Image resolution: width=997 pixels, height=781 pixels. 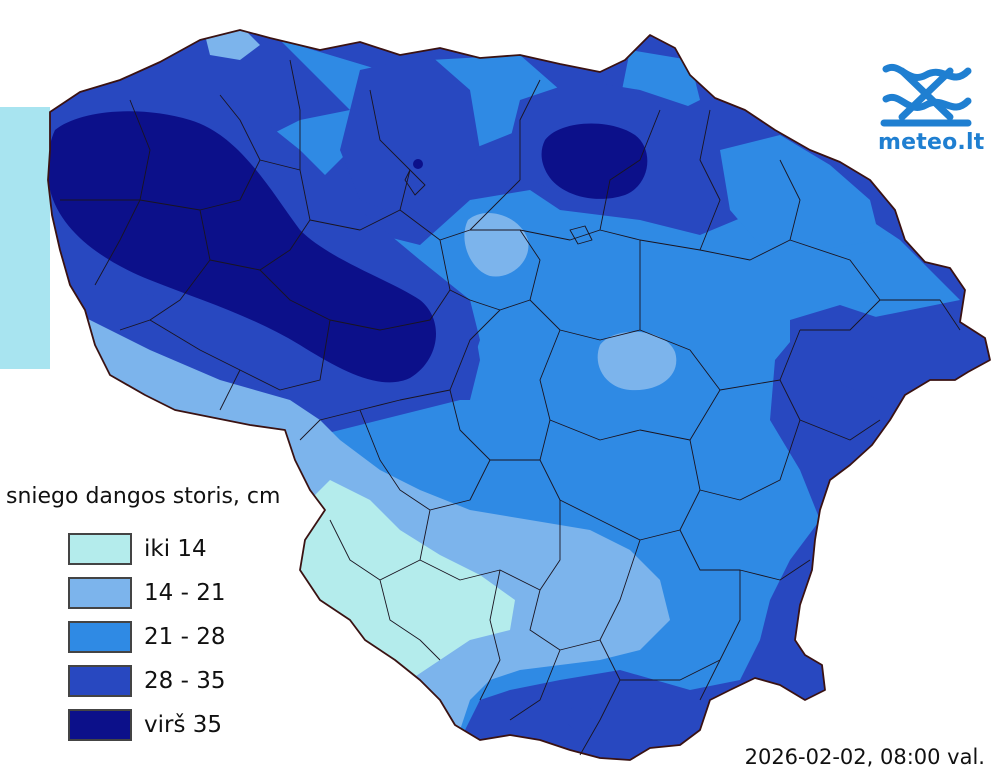 I want to click on zone-28-35-north, so click(x=410, y=135).